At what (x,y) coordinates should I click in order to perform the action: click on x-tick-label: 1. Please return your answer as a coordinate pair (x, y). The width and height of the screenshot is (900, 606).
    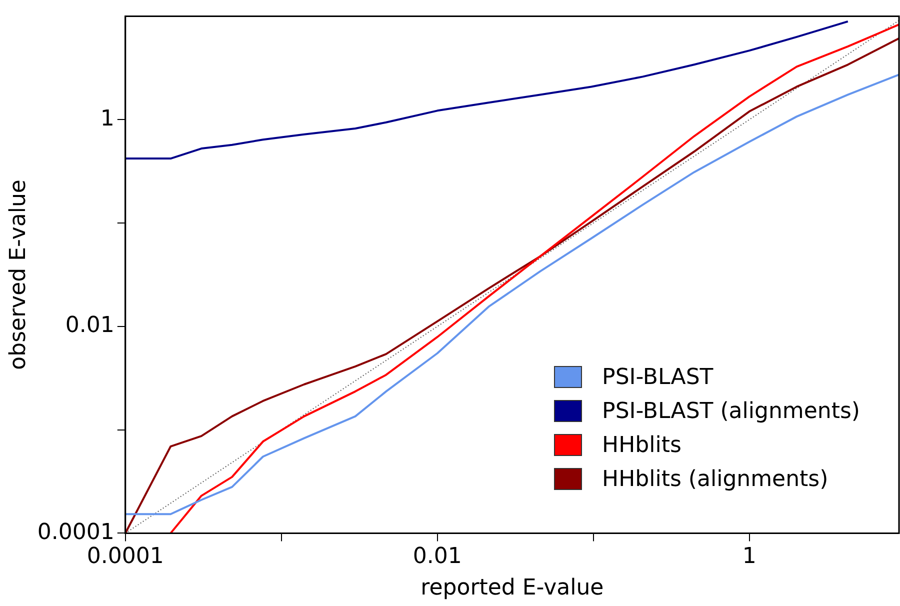
    Looking at the image, I should click on (749, 557).